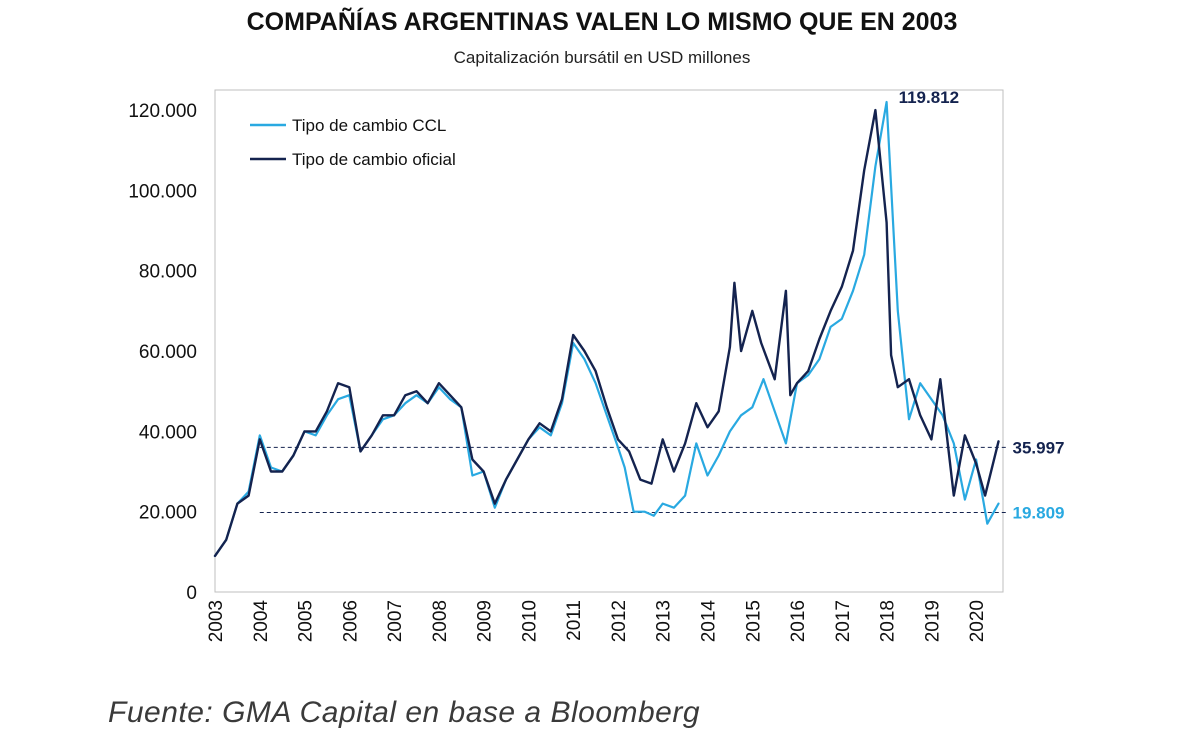  What do you see at coordinates (306, 621) in the screenshot?
I see `x-tick-label: 2005` at bounding box center [306, 621].